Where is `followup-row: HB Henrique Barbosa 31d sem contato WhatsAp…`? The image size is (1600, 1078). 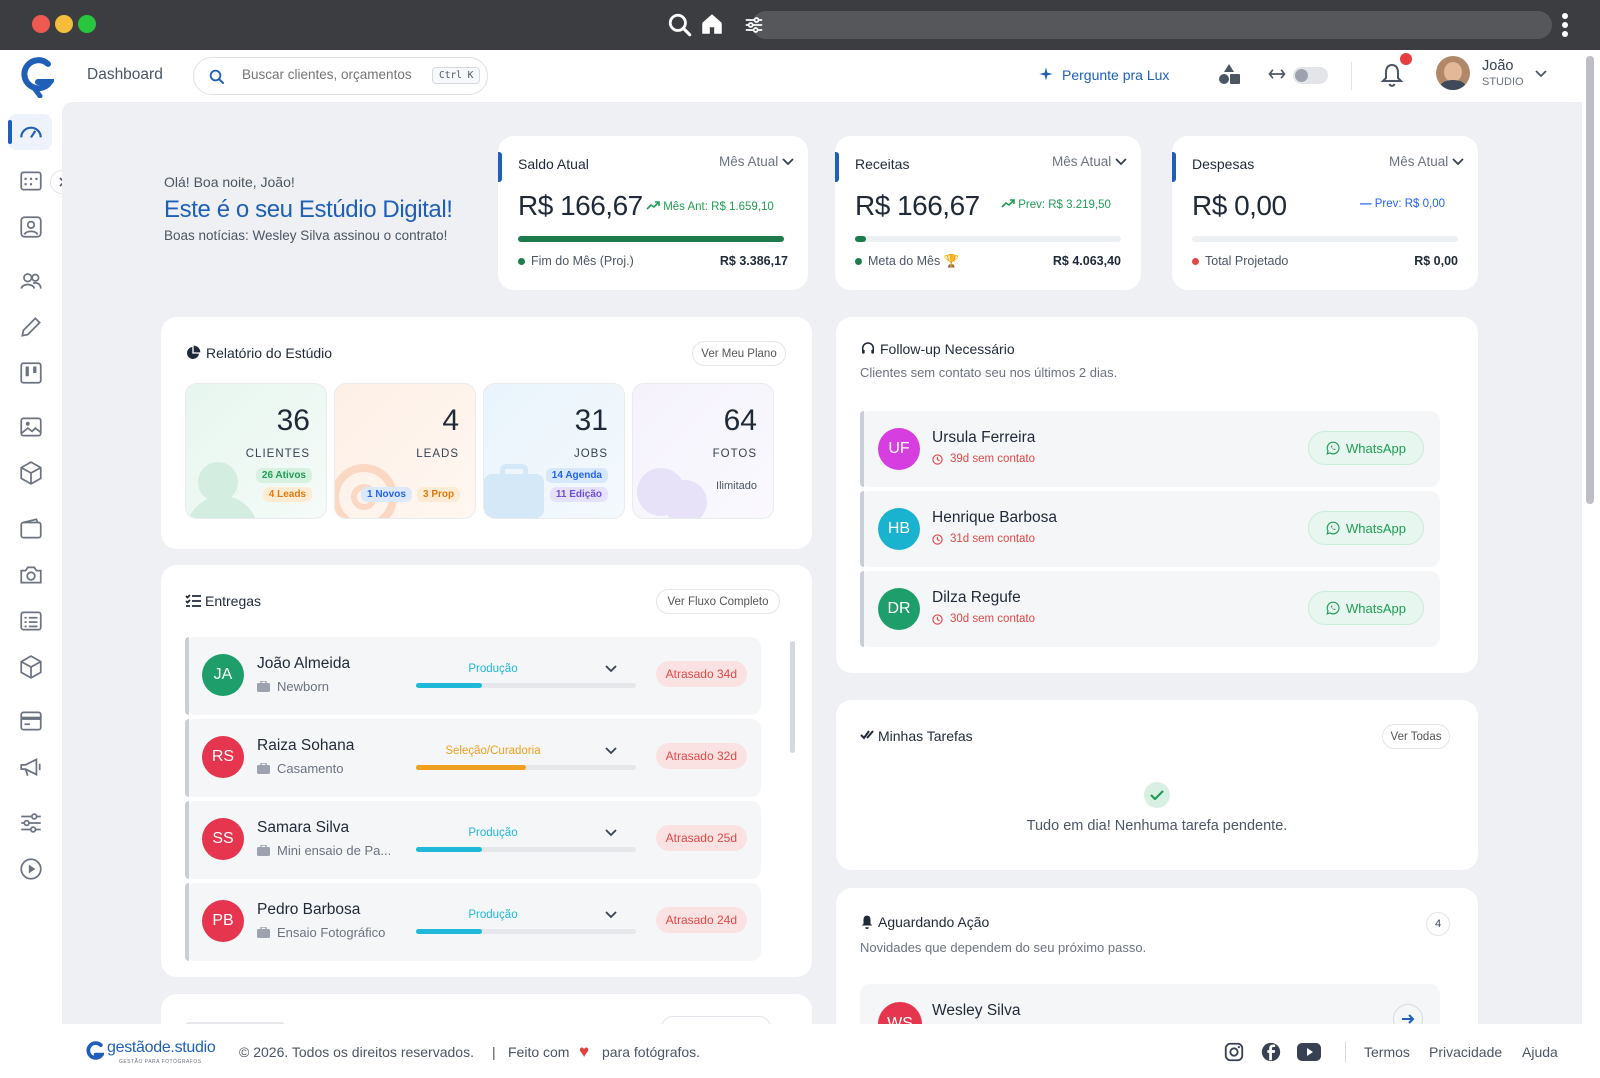
followup-row: HB Henrique Barbosa 31d sem contato WhatsAp… is located at coordinates (1150, 529).